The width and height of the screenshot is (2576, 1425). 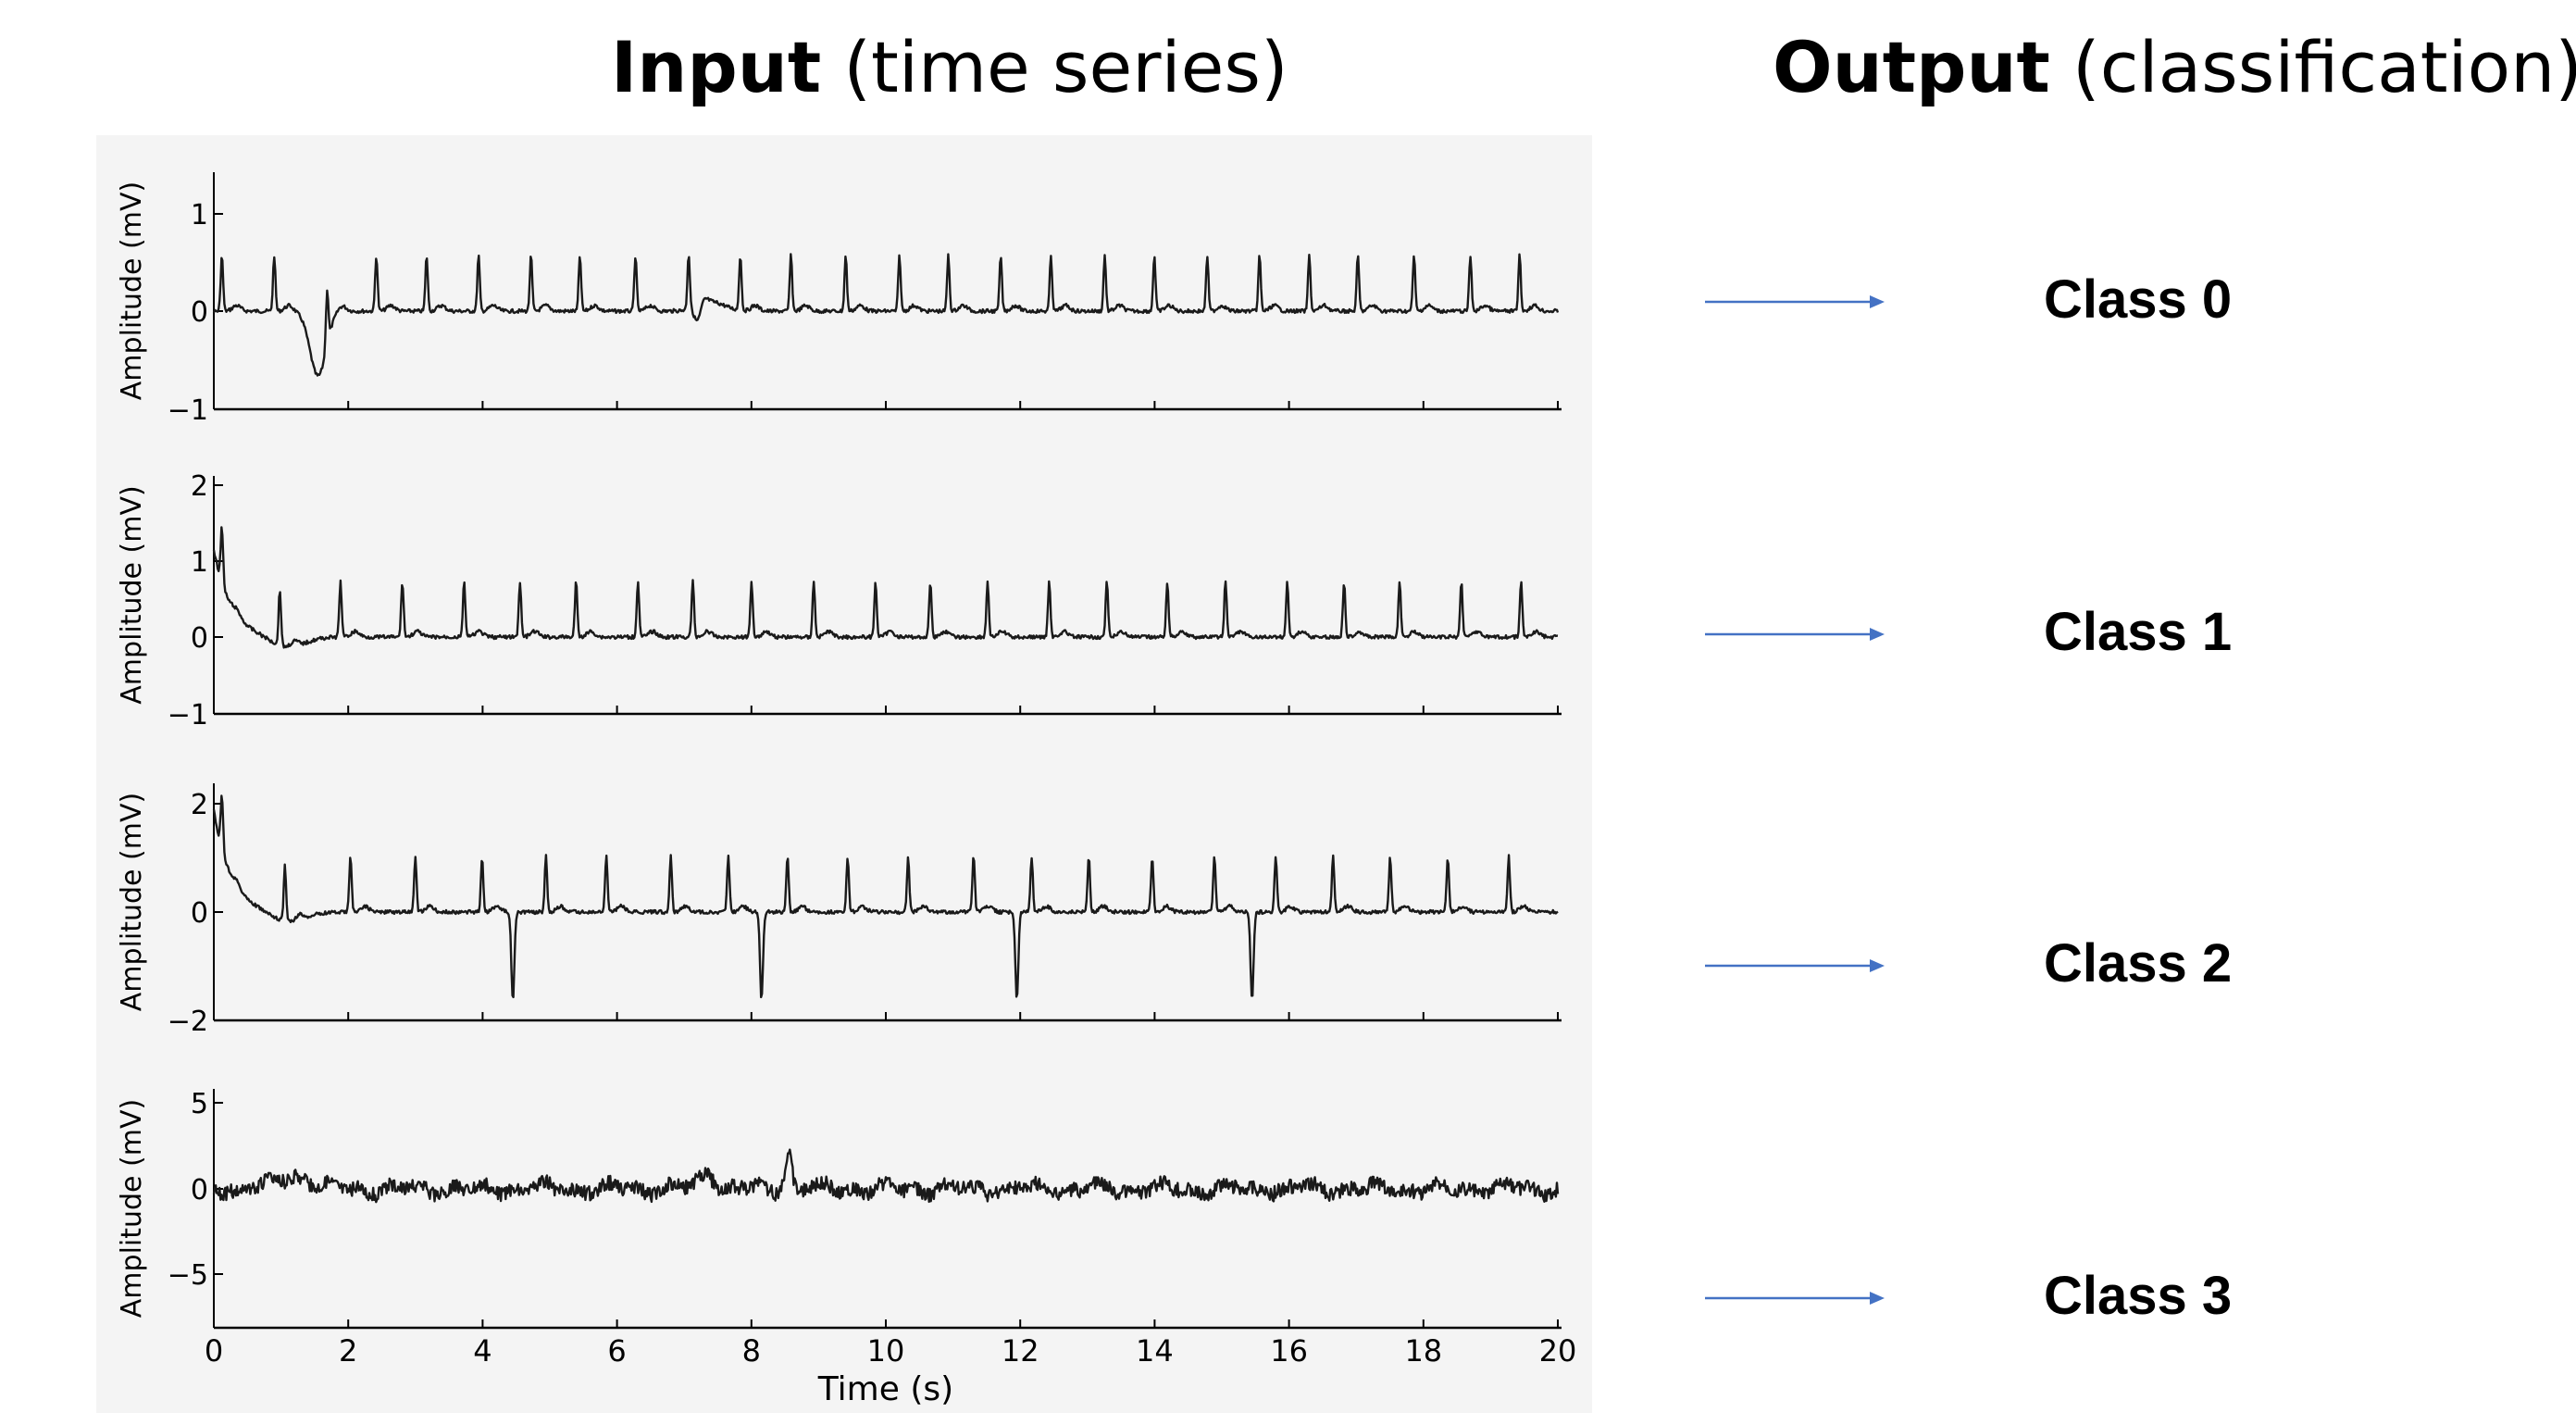 I want to click on x-tick-label: 10, so click(x=886, y=1351).